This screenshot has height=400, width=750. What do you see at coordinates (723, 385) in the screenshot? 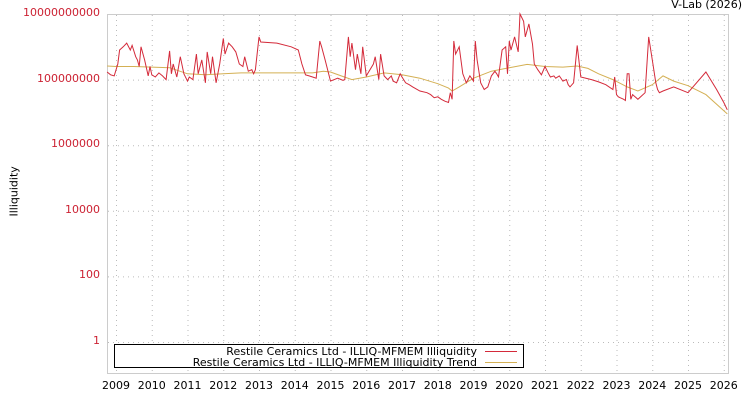
I see `x-tick-label: 2026` at bounding box center [723, 385].